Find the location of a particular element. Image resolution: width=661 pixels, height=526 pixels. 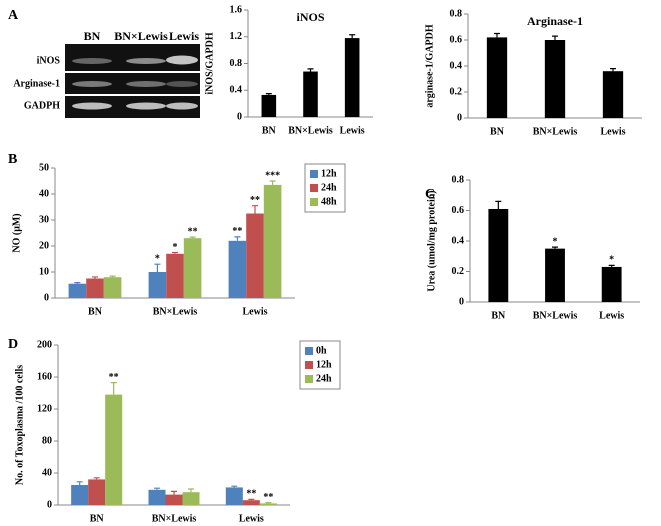

y-tick-label: 1.2 is located at coordinates (236, 36).